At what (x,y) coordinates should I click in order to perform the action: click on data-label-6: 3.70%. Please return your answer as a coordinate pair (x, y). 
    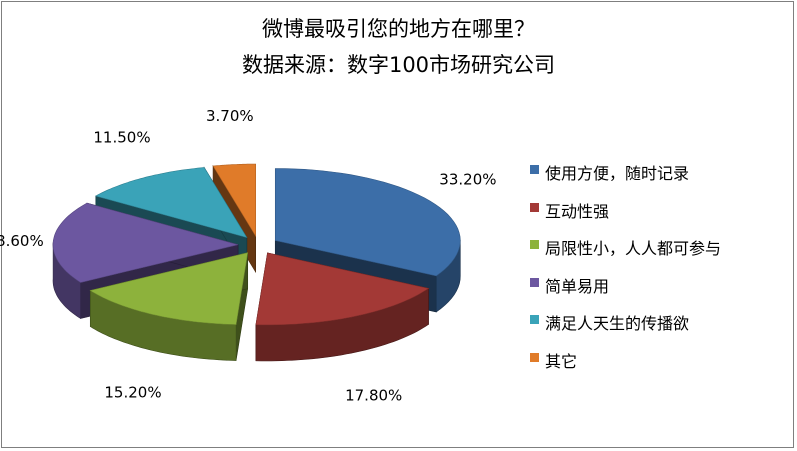
    Looking at the image, I should click on (230, 116).